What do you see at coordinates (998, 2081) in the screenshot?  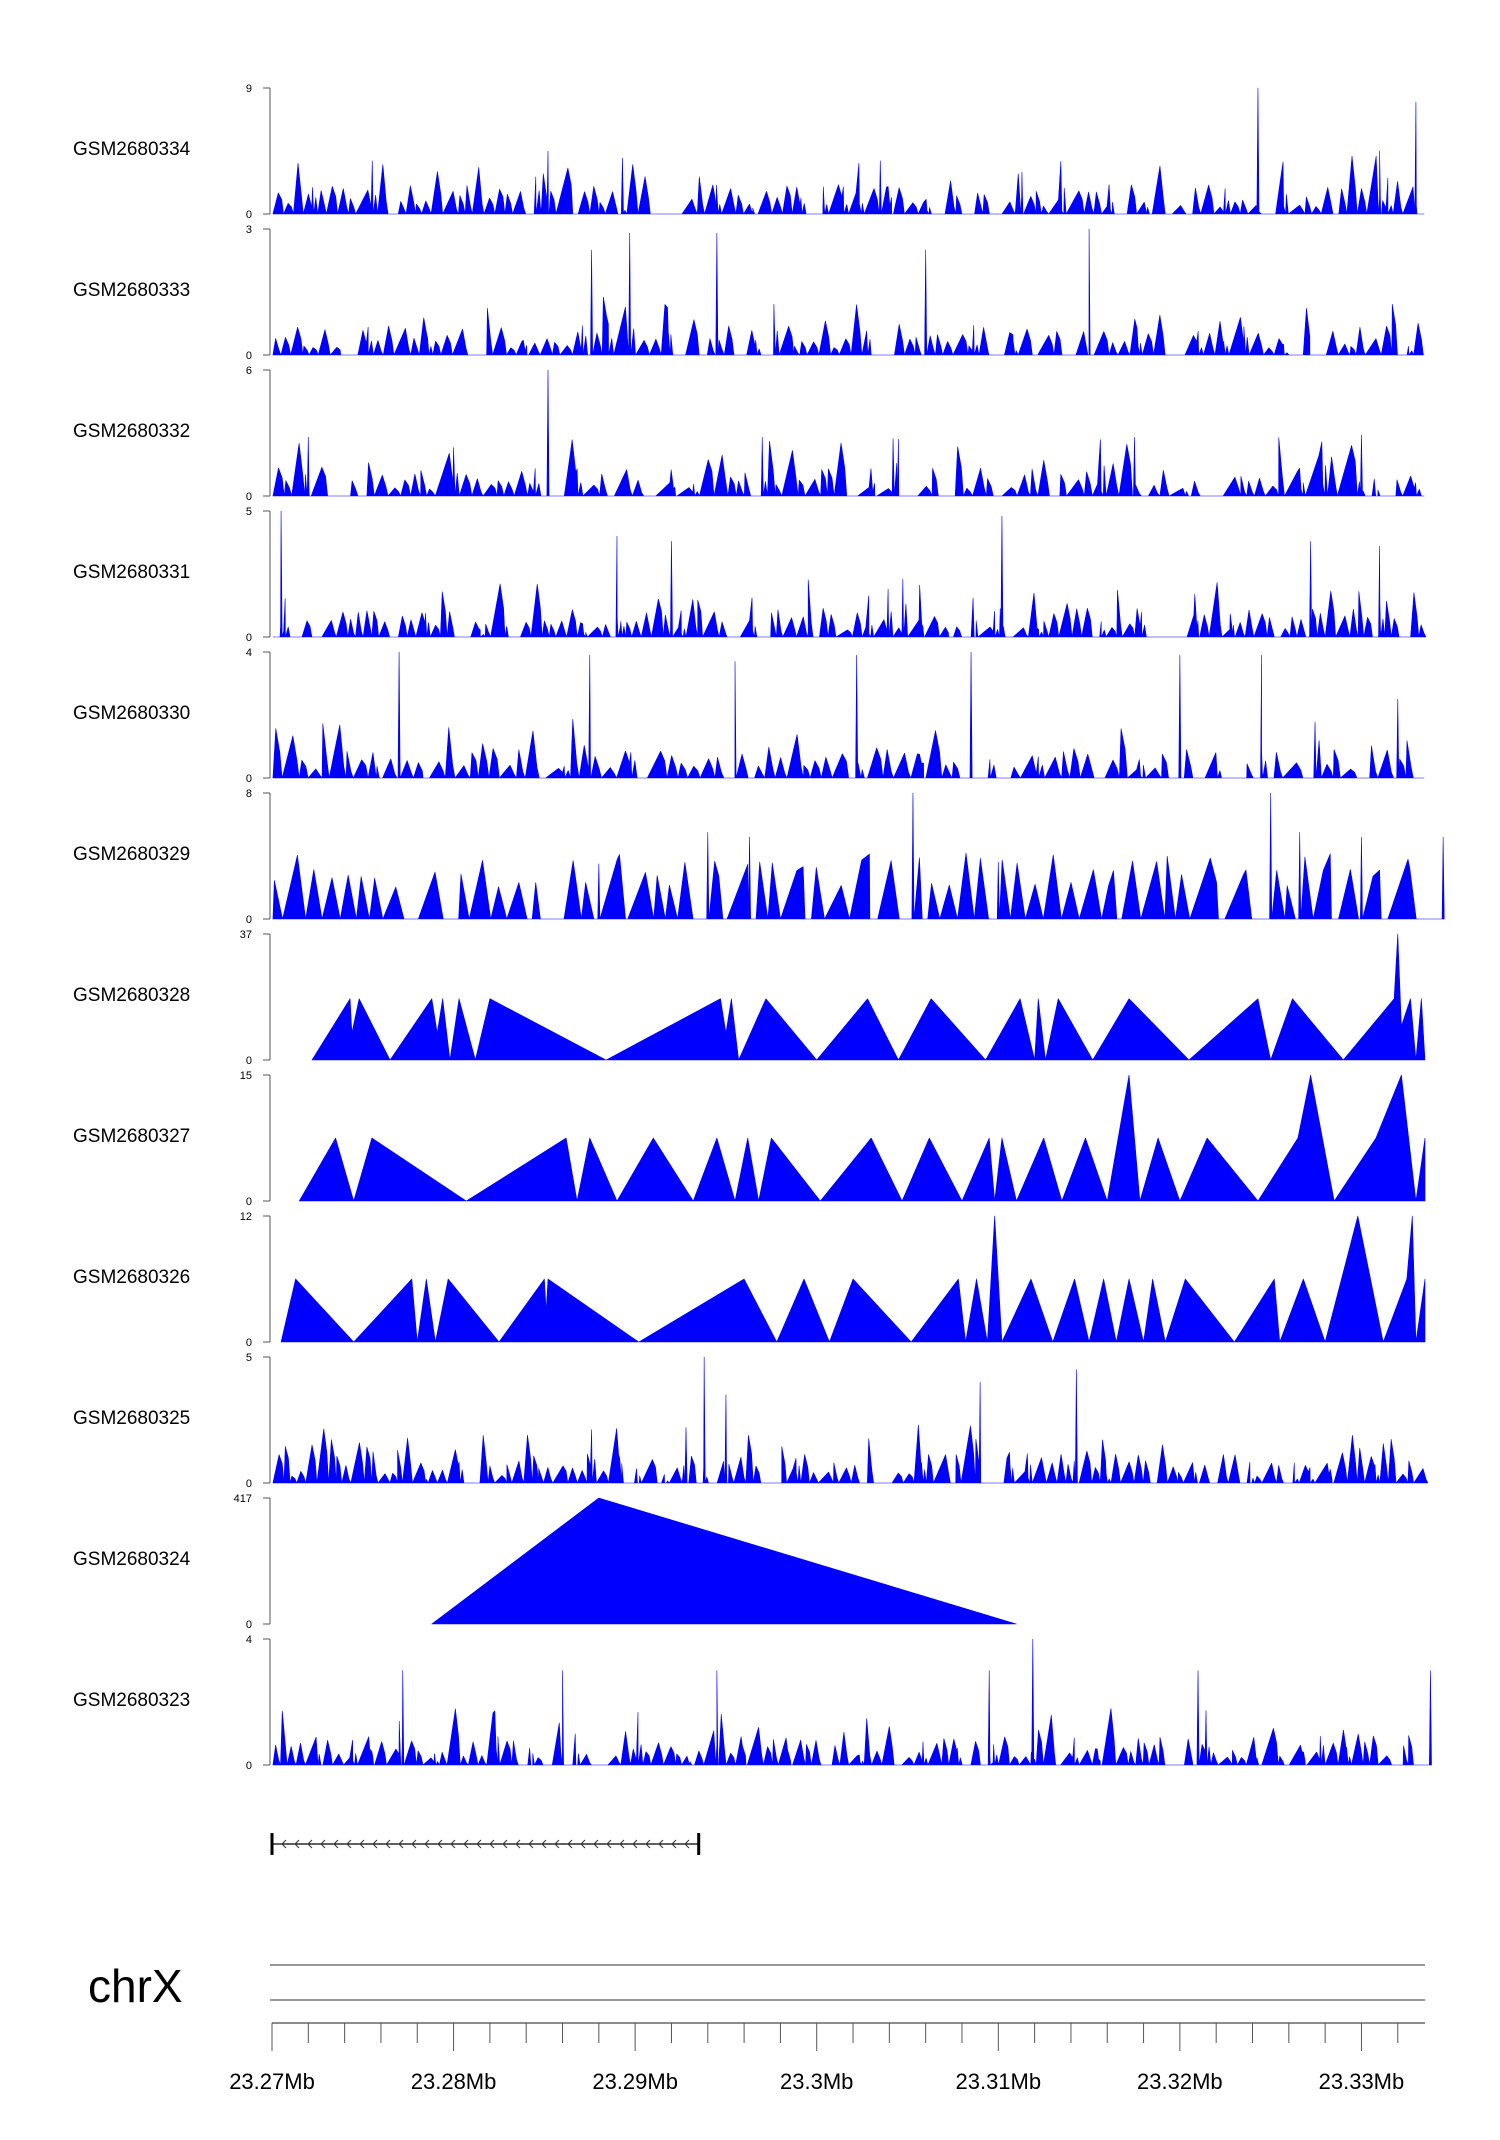 I see `x-tick-label: 23.31Mb` at bounding box center [998, 2081].